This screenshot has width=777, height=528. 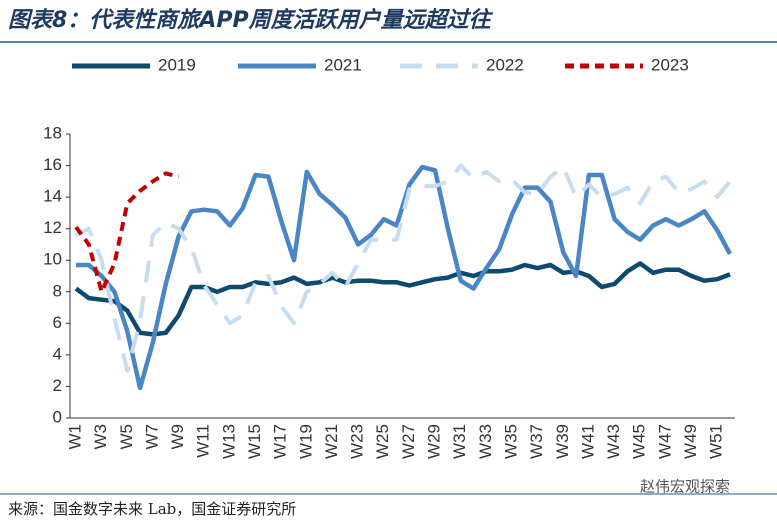 I want to click on watermark: 赵伟宏观探索, so click(x=685, y=487).